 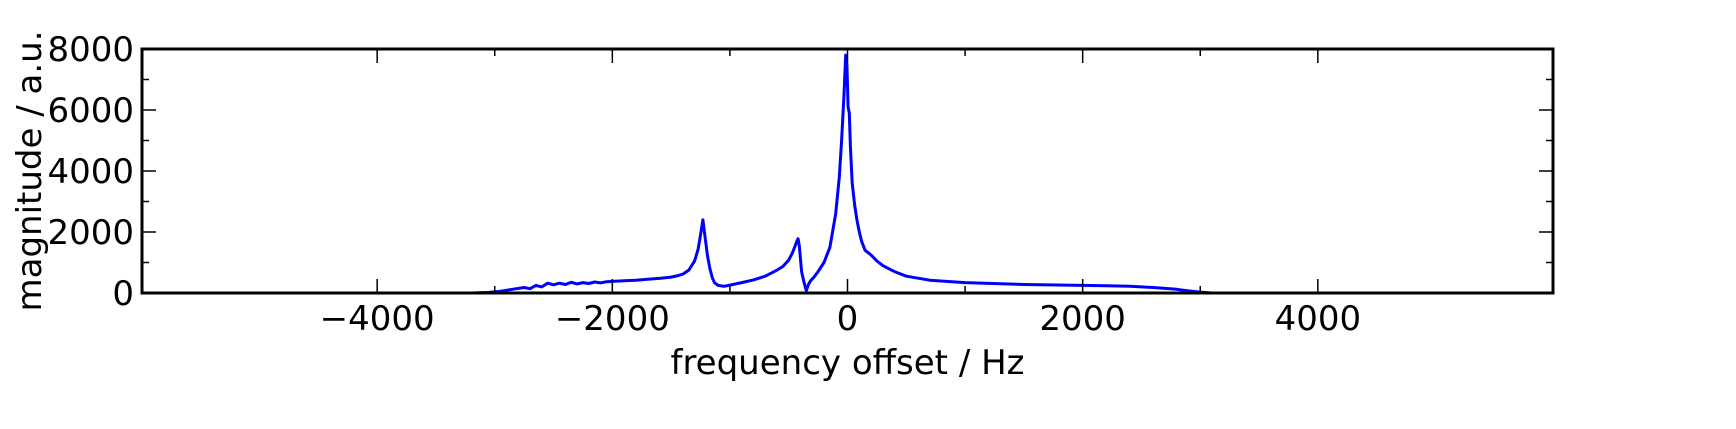 What do you see at coordinates (123, 294) in the screenshot?
I see `y-tick-label: 0` at bounding box center [123, 294].